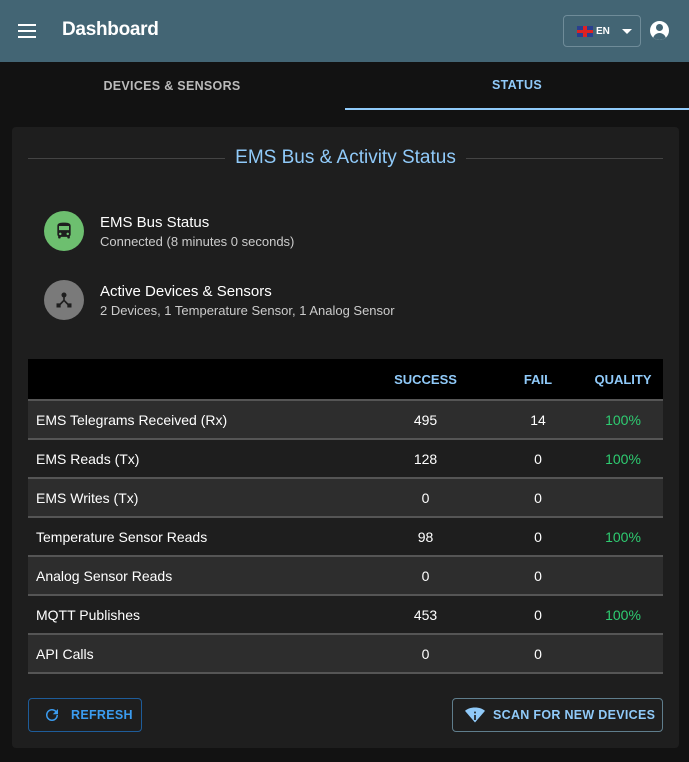 The height and width of the screenshot is (762, 689). Describe the element at coordinates (193, 420) in the screenshot. I see `row-name: EMS Telegrams Received (Rx)` at that location.